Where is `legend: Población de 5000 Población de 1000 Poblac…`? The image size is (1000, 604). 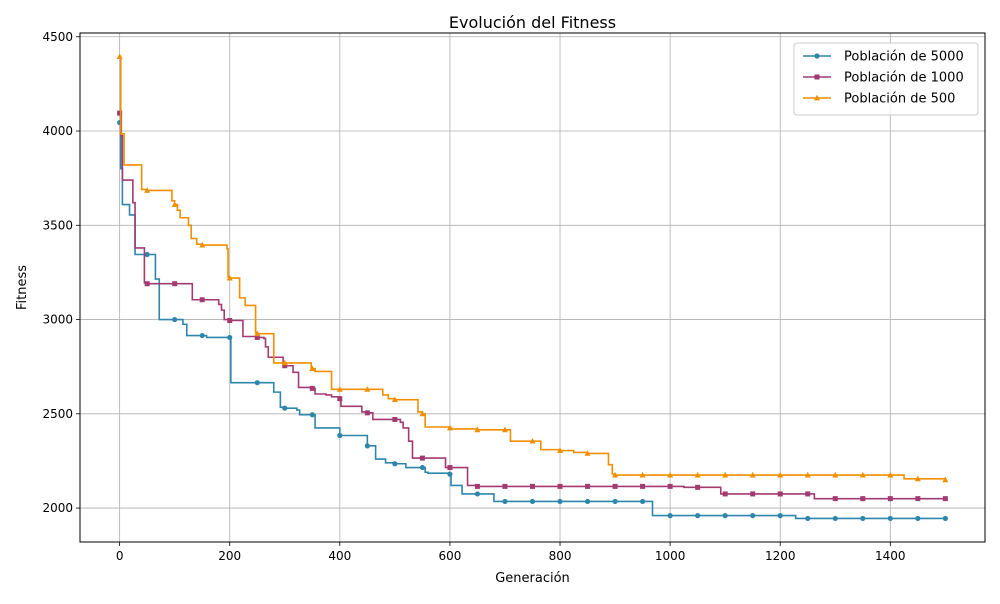
legend: Población de 5000 Población de 1000 Poblac… is located at coordinates (886, 79).